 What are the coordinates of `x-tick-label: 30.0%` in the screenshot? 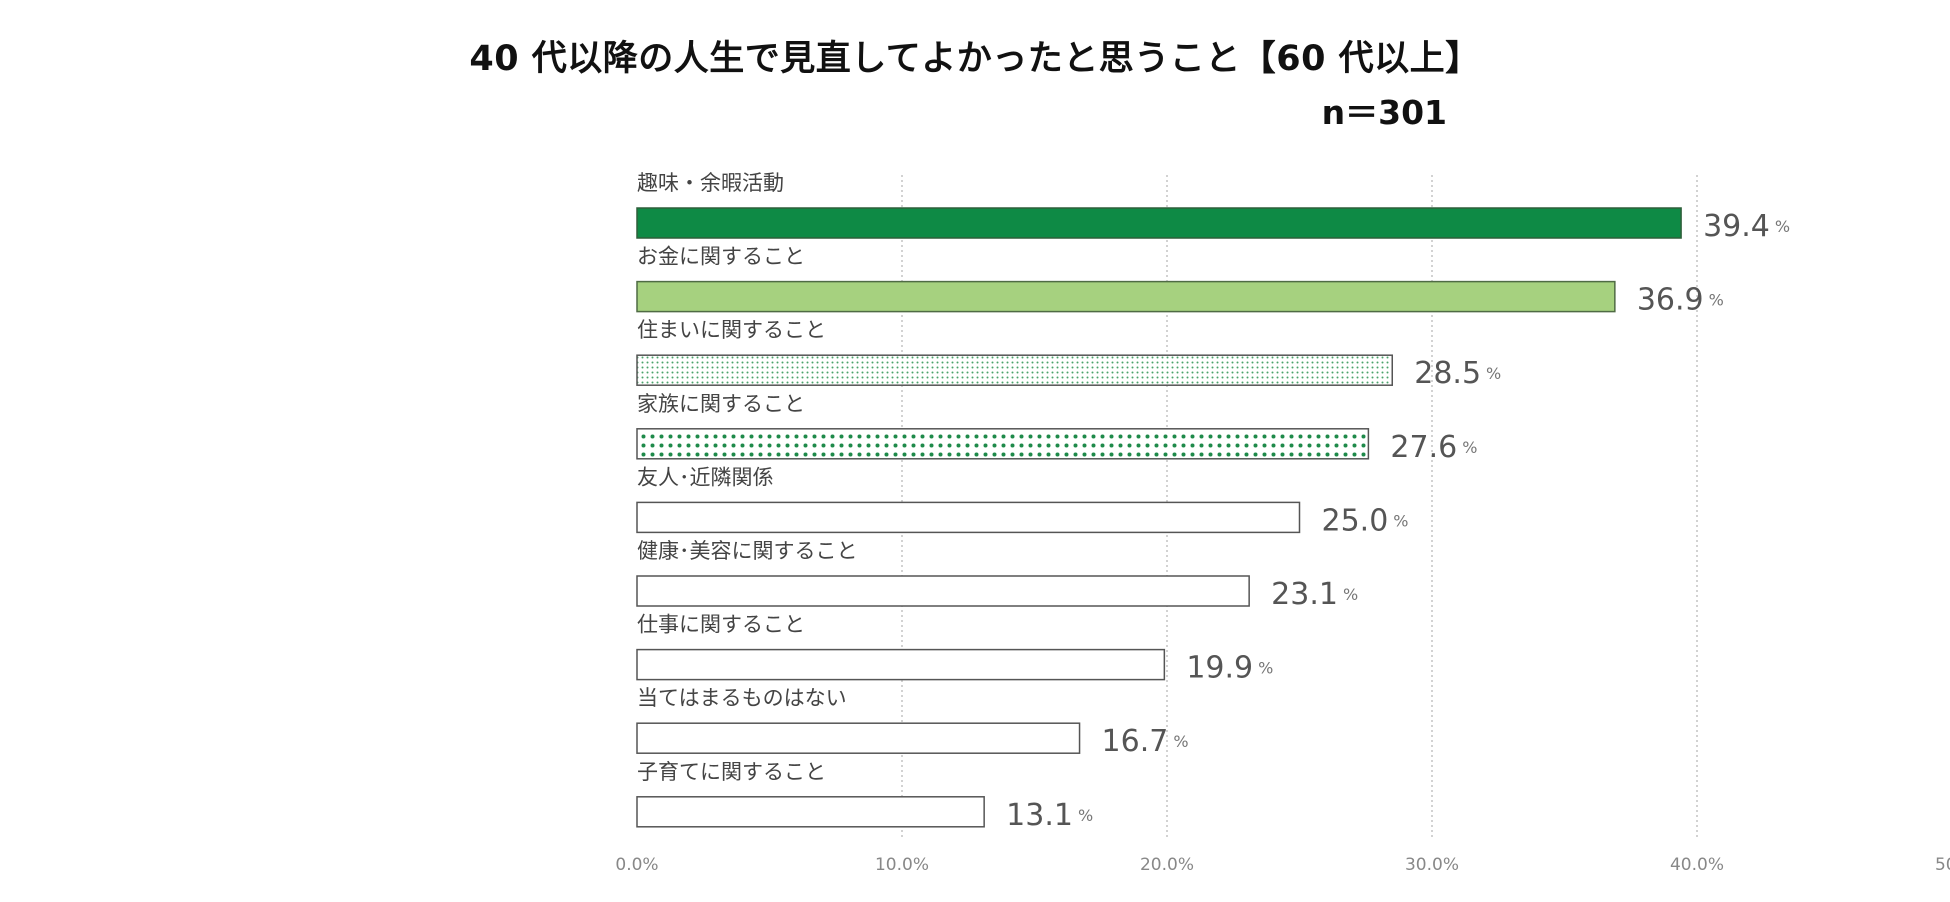 It's located at (1432, 865).